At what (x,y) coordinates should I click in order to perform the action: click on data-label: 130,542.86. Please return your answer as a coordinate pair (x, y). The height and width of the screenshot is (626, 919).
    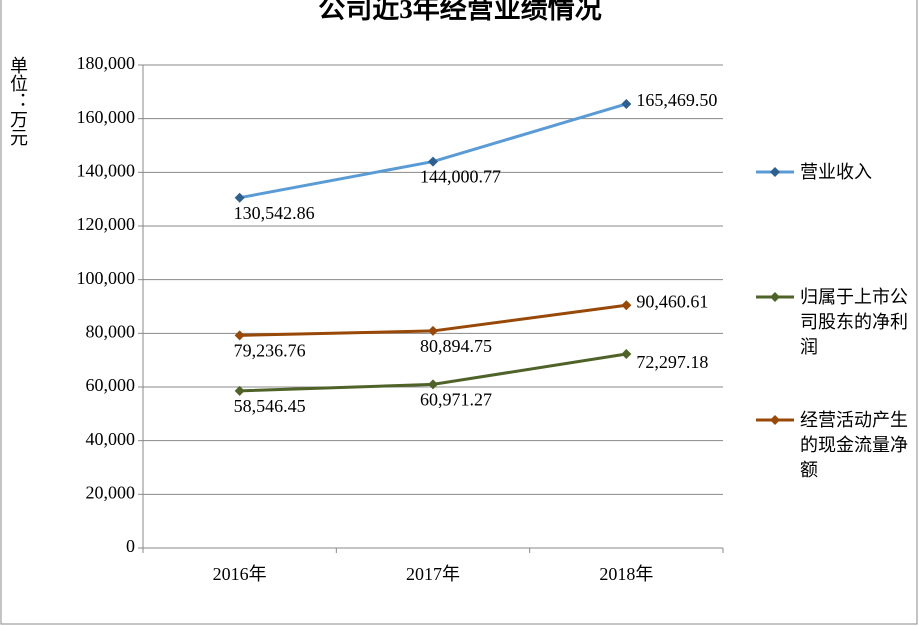
    Looking at the image, I should click on (274, 213).